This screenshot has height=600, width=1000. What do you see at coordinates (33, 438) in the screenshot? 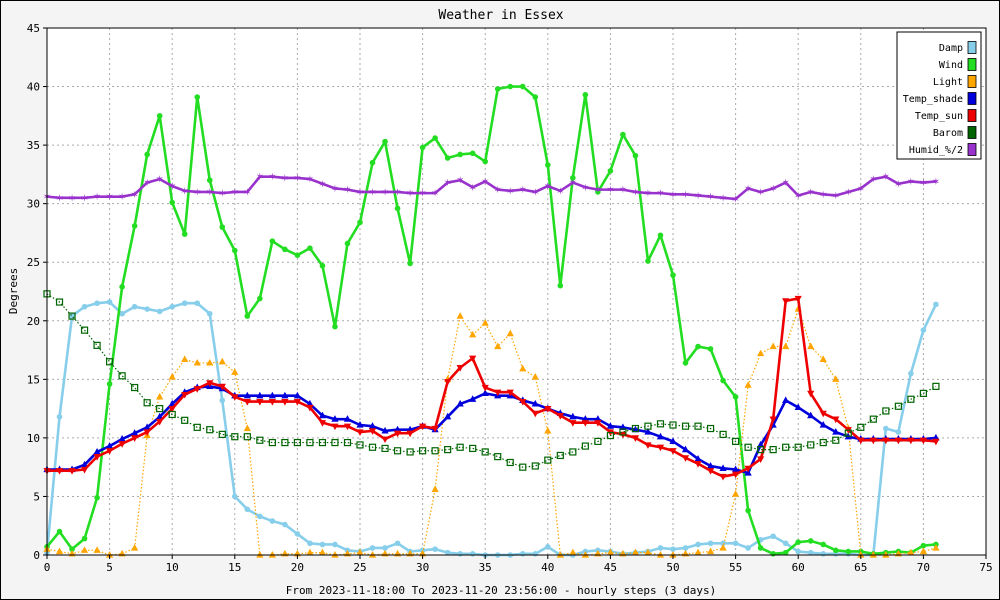
I see `y-tick-label: 10` at bounding box center [33, 438].